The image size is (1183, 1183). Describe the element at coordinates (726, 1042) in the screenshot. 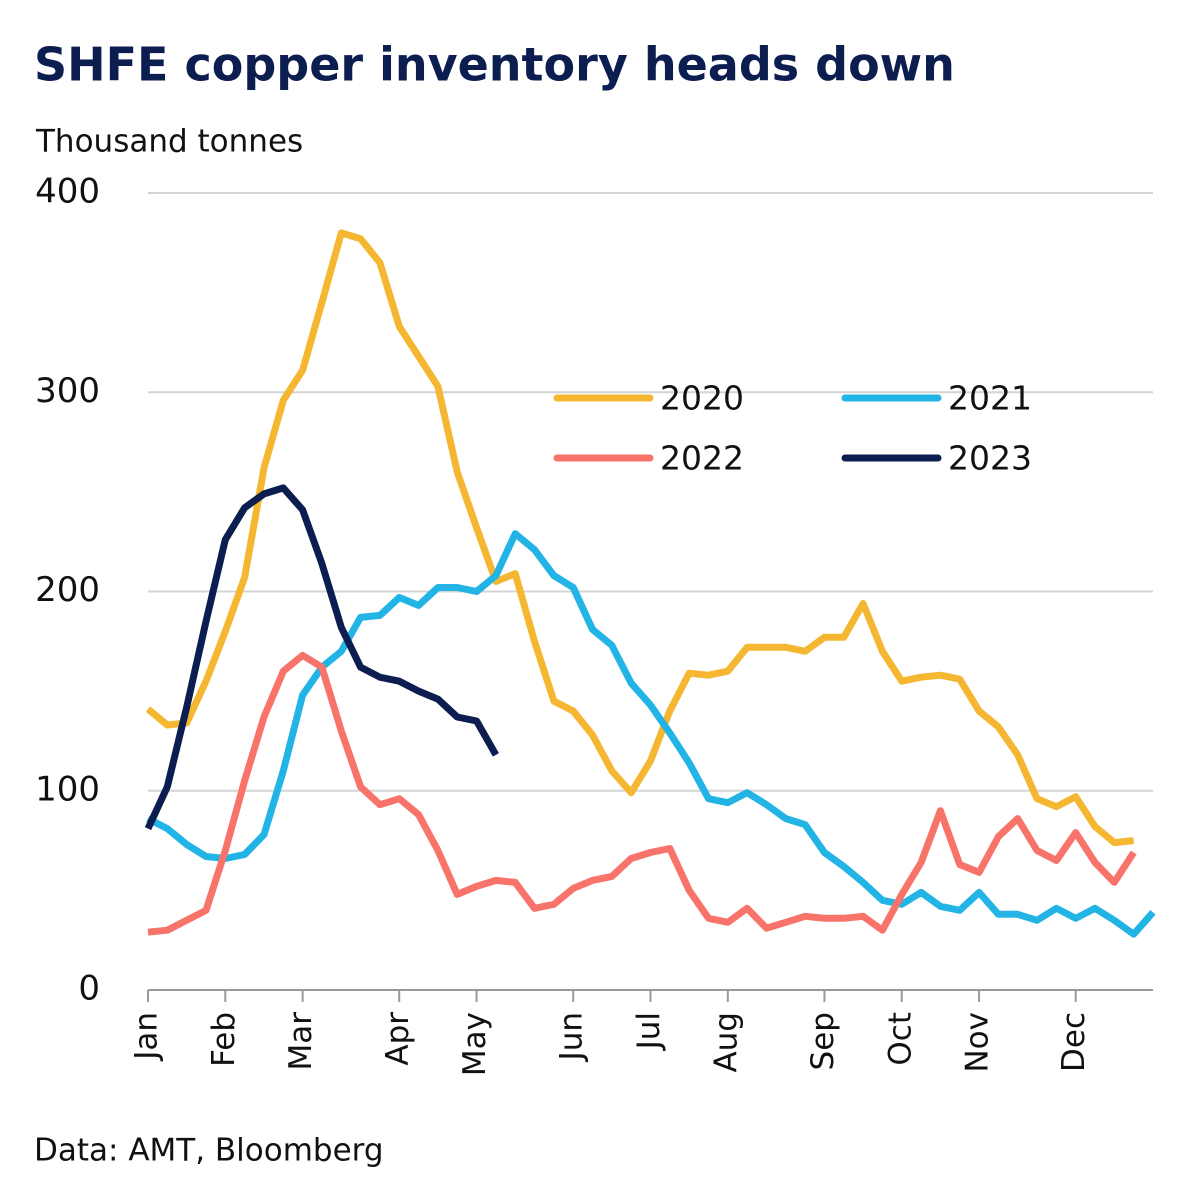

I see `x-tick-label: Aug` at that location.